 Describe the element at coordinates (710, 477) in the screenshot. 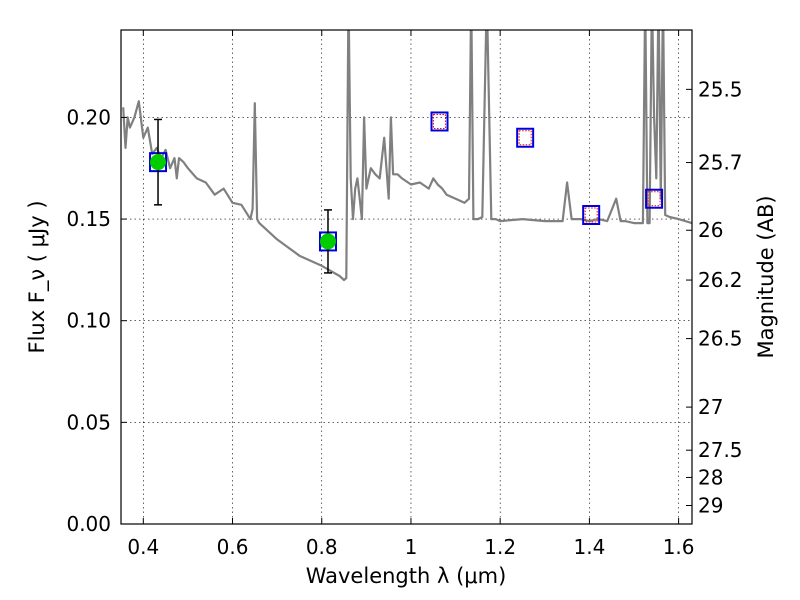

I see `y2-tick-label: 28` at that location.